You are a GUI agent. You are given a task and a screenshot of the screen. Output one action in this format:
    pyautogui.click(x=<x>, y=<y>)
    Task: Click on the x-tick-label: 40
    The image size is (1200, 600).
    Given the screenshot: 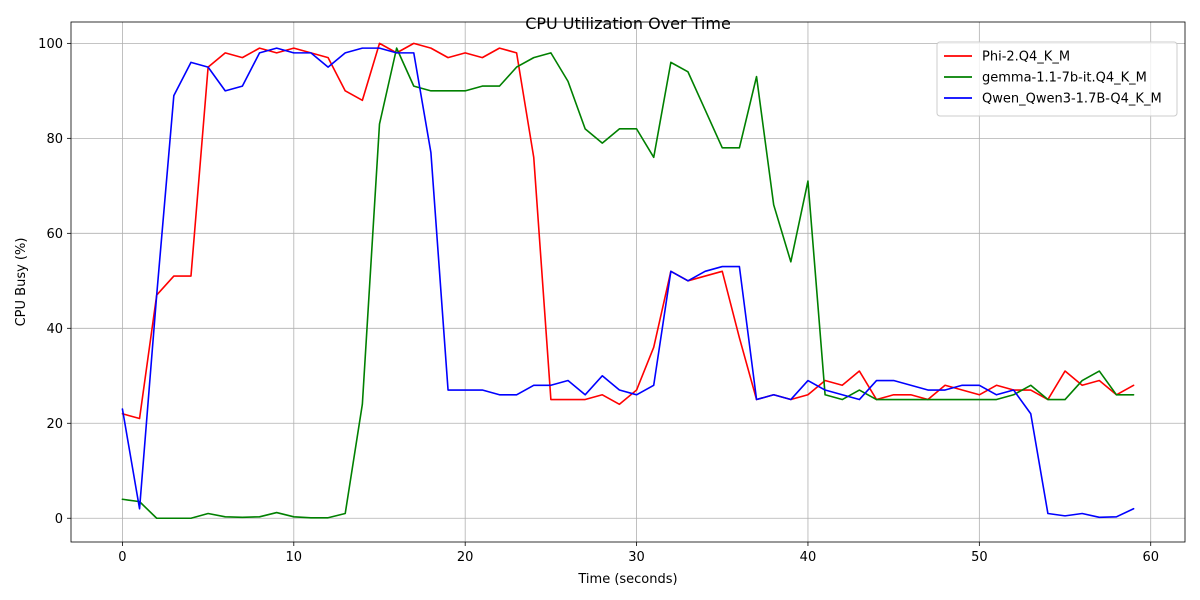 What is the action you would take?
    pyautogui.click(x=808, y=557)
    